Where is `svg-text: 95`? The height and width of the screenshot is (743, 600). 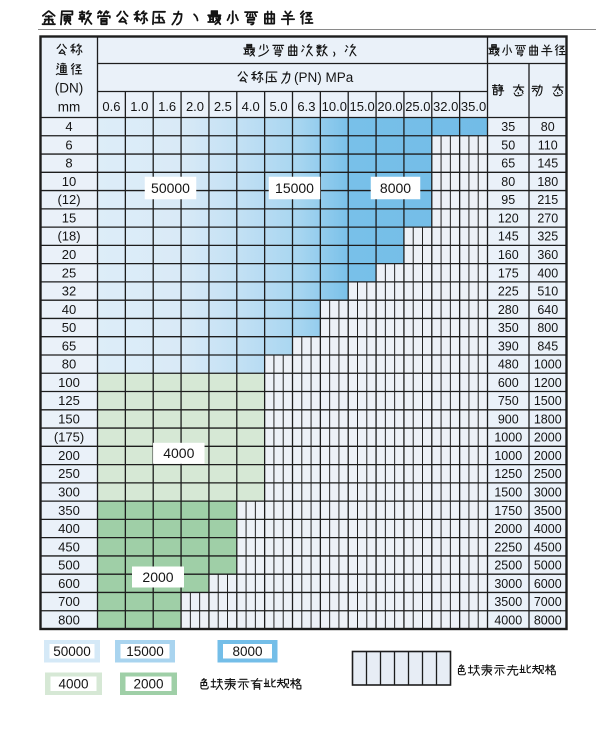 svg-text: 95 is located at coordinates (508, 200).